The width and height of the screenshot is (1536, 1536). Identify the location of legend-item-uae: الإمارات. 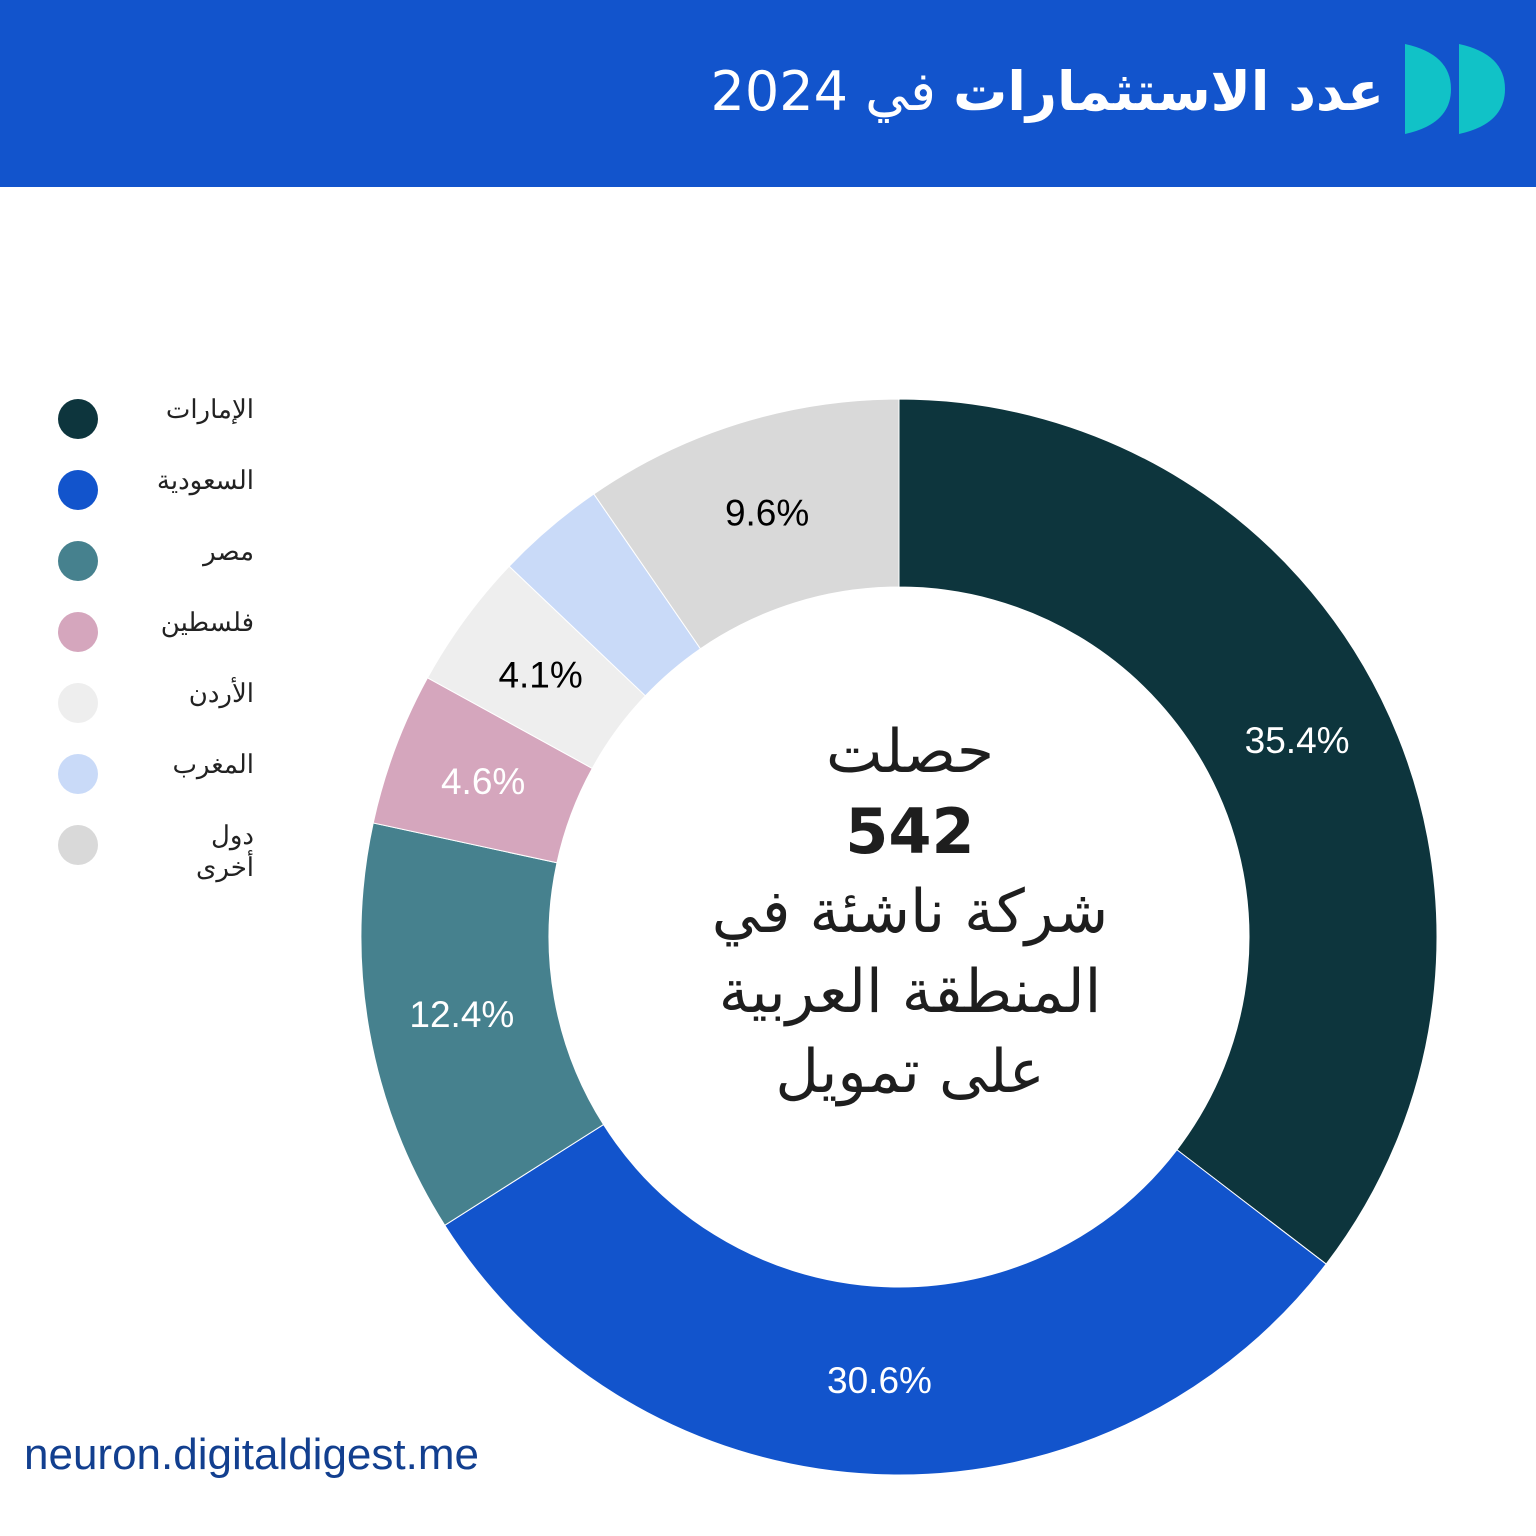
(155, 419).